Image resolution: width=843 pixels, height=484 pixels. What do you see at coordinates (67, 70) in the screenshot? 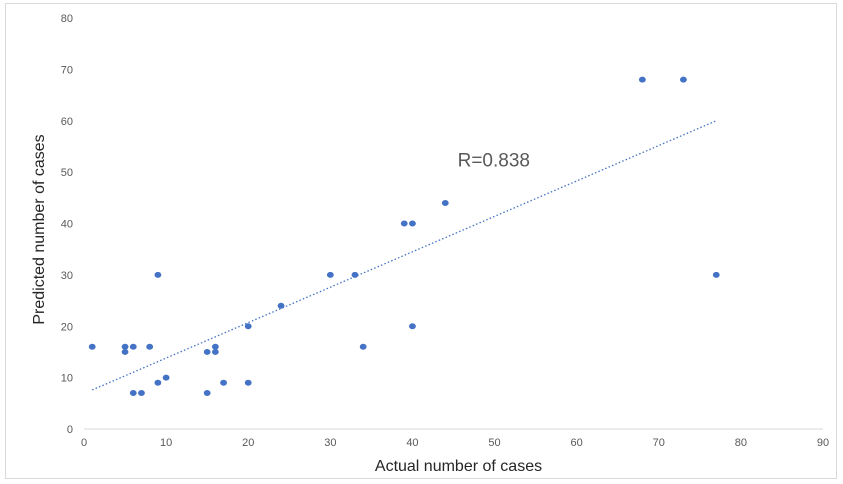
I see `y-tick-label: 70` at bounding box center [67, 70].